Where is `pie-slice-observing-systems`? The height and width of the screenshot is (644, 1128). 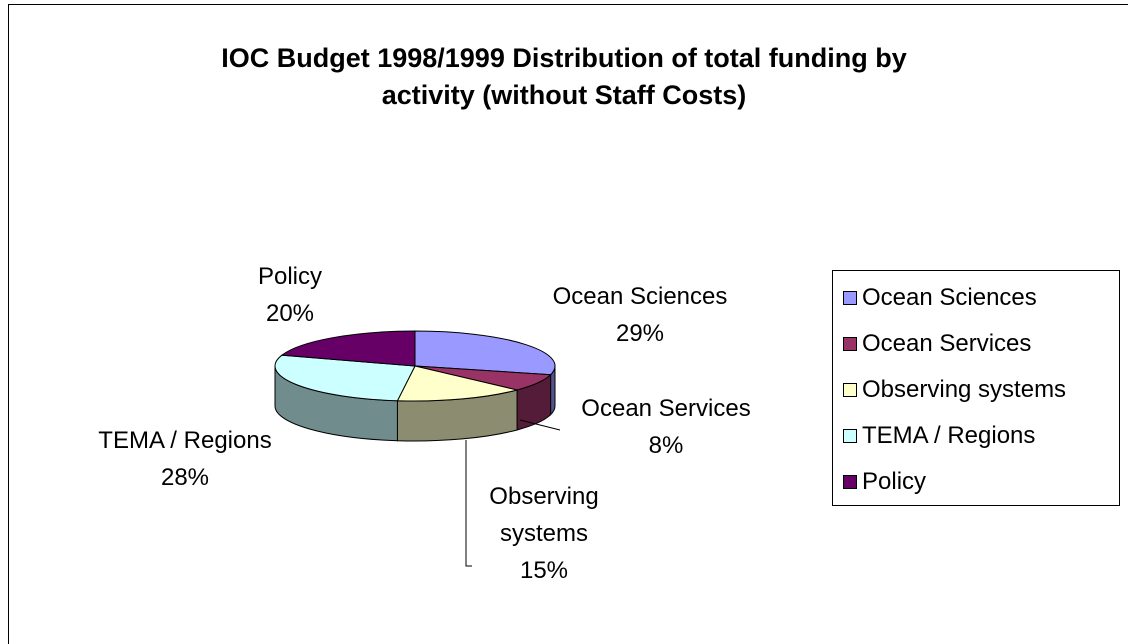 pie-slice-observing-systems is located at coordinates (457, 383).